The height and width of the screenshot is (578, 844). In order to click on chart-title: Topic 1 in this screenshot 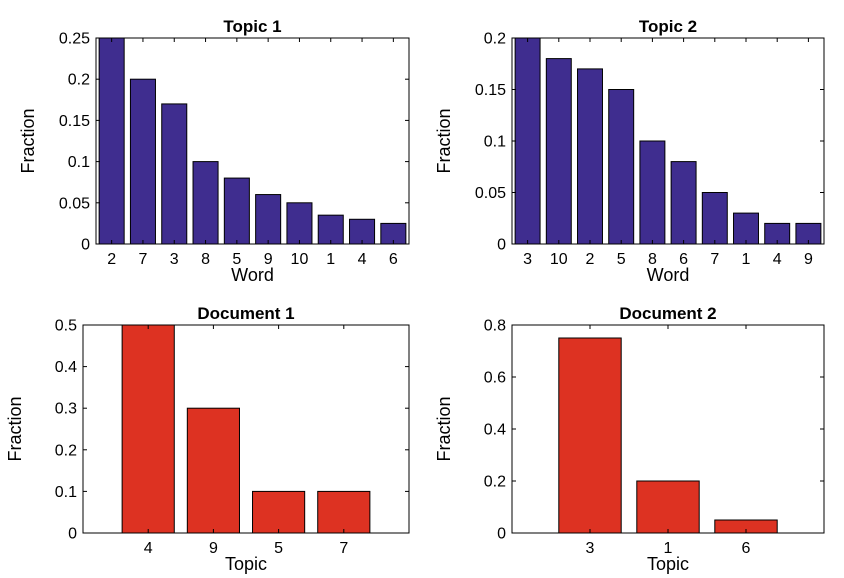, I will do `click(252, 26)`.